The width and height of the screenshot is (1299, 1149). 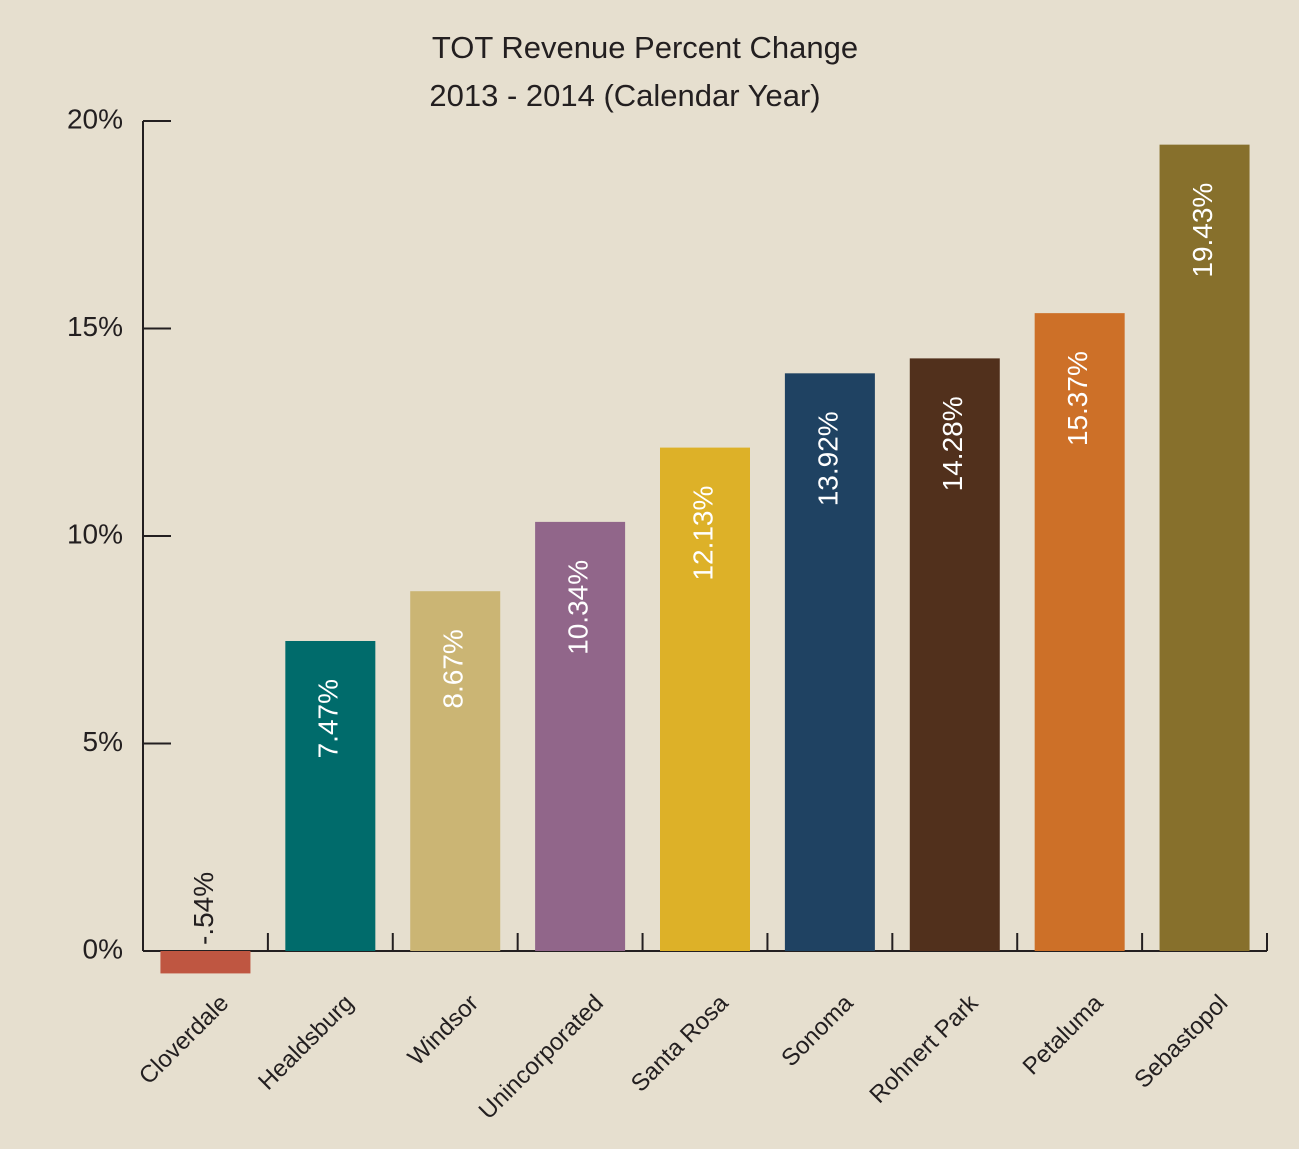 I want to click on value-label: 14.28%, so click(x=952, y=443).